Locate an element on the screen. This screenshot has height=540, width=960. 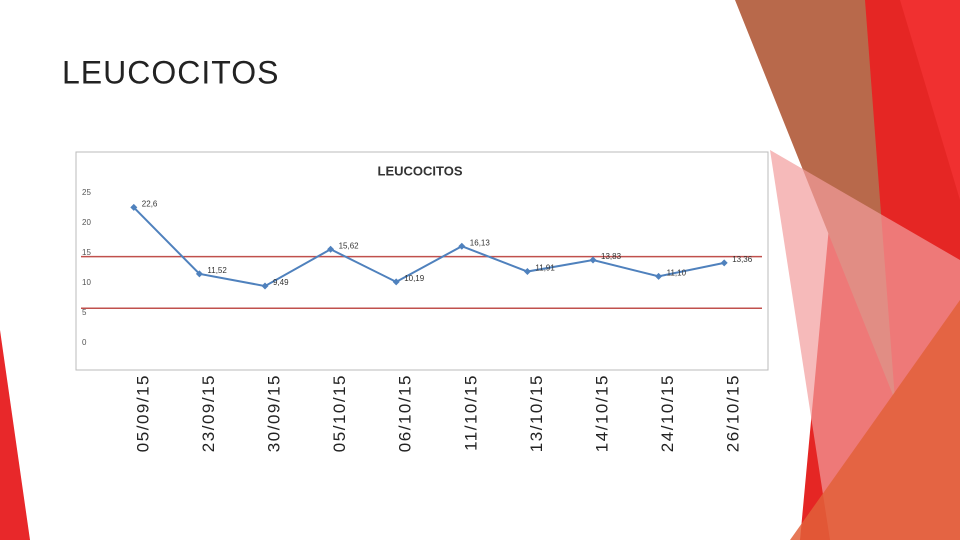
data-label: 10,19 is located at coordinates (414, 278).